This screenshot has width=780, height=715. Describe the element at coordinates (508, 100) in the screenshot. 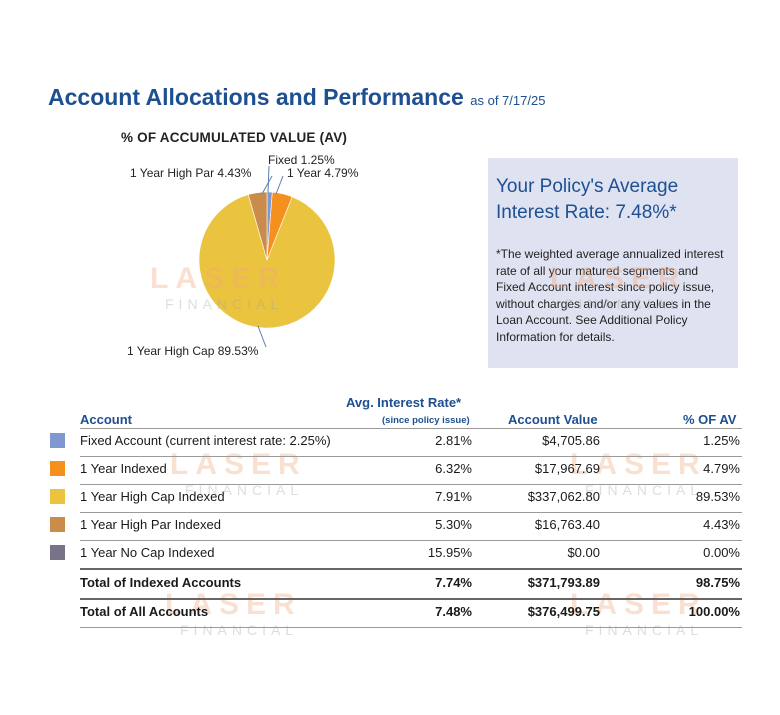

I see `as-of-date: as of 7/17/25` at that location.